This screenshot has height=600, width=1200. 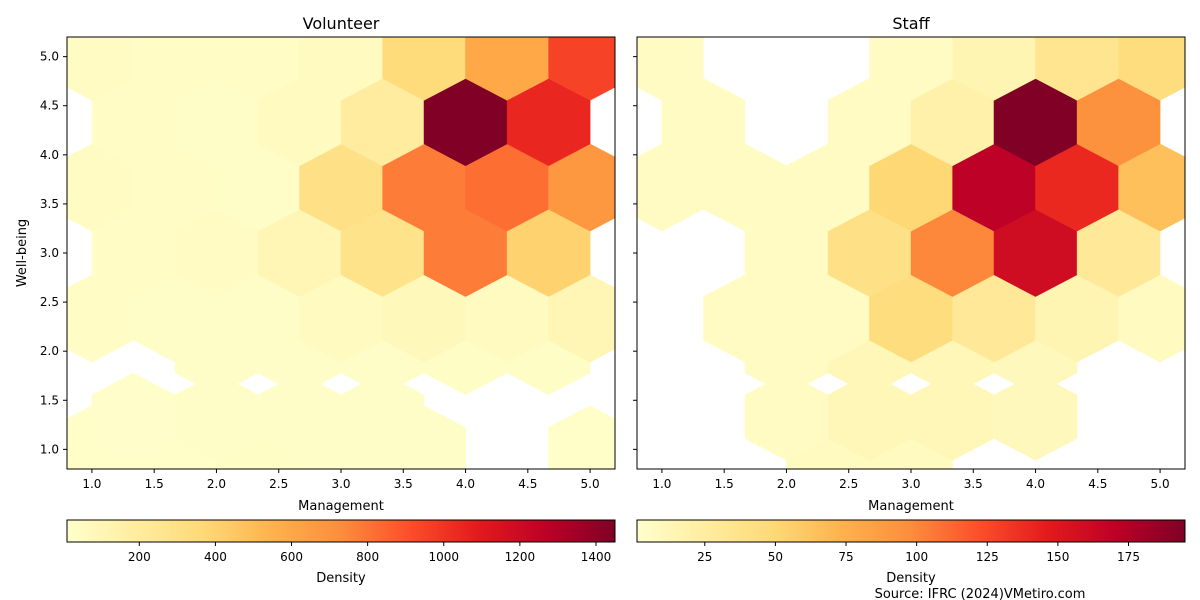 I want to click on colorbar-label-volunteer: Density, so click(x=341, y=578).